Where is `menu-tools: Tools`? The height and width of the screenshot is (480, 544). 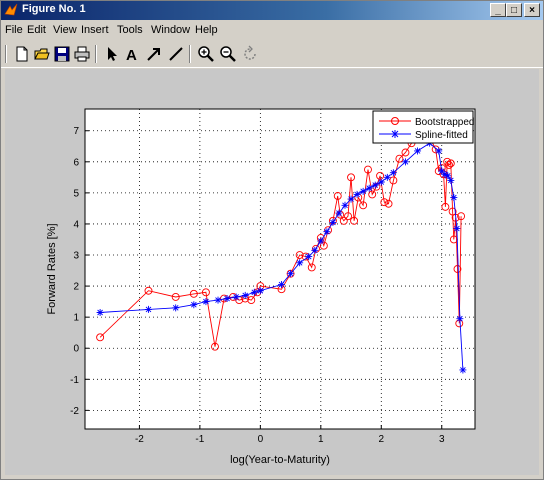 menu-tools: Tools is located at coordinates (130, 30).